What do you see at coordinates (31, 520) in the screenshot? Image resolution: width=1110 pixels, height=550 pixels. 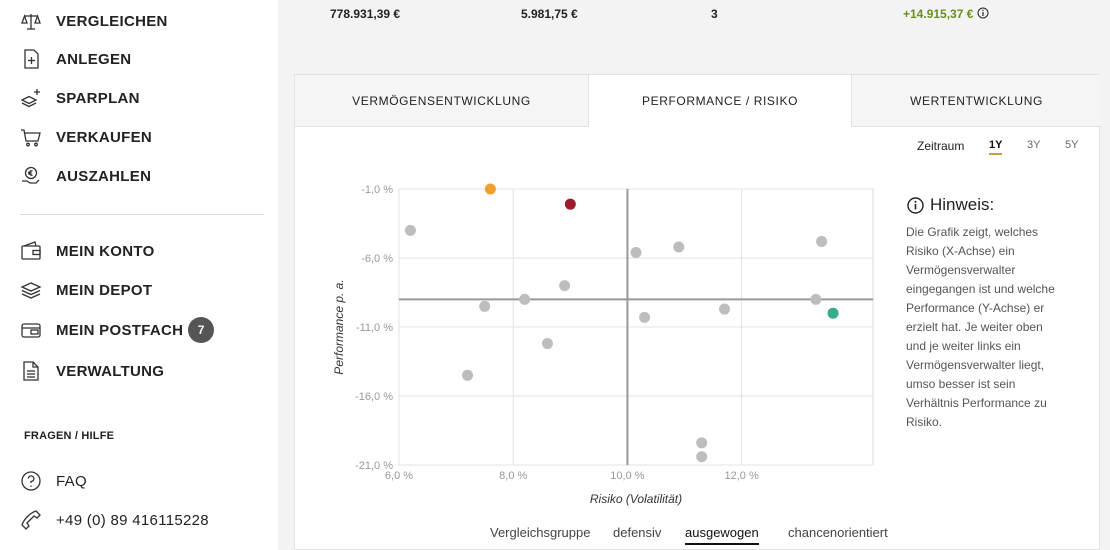 I see `phone-icon` at bounding box center [31, 520].